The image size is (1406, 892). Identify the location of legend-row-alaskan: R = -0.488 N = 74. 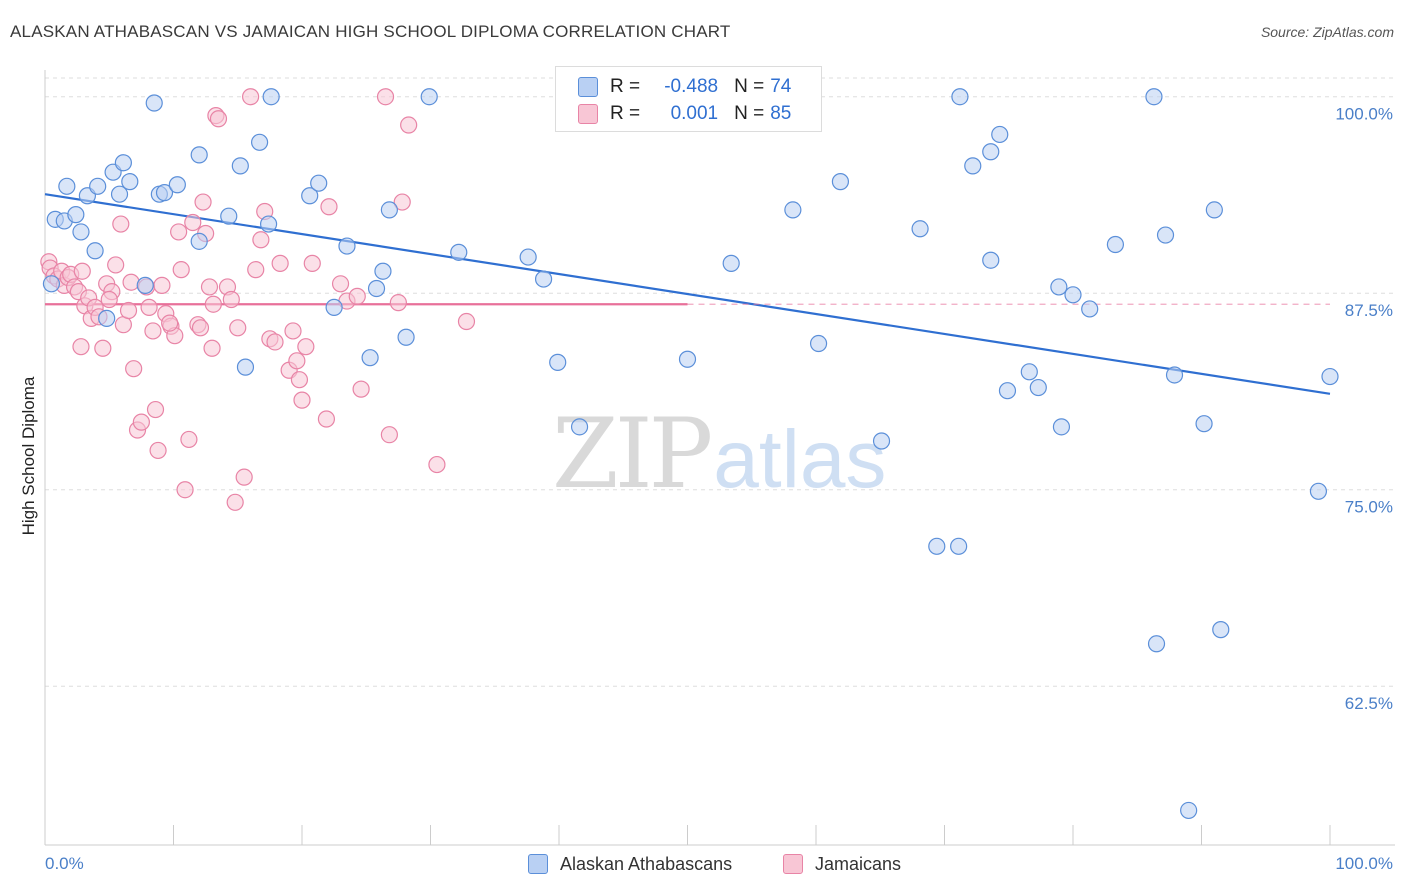
(684, 87).